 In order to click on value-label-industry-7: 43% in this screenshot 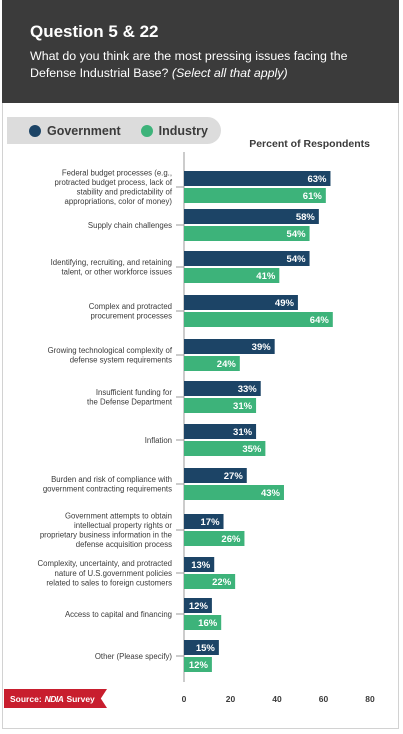, I will do `click(271, 493)`.